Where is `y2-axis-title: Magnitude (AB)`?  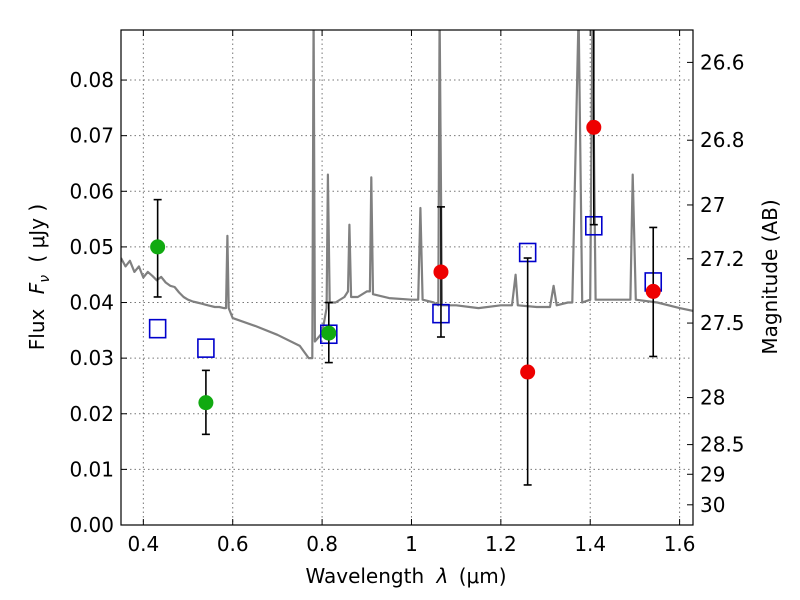
y2-axis-title: Magnitude (AB) is located at coordinates (770, 276).